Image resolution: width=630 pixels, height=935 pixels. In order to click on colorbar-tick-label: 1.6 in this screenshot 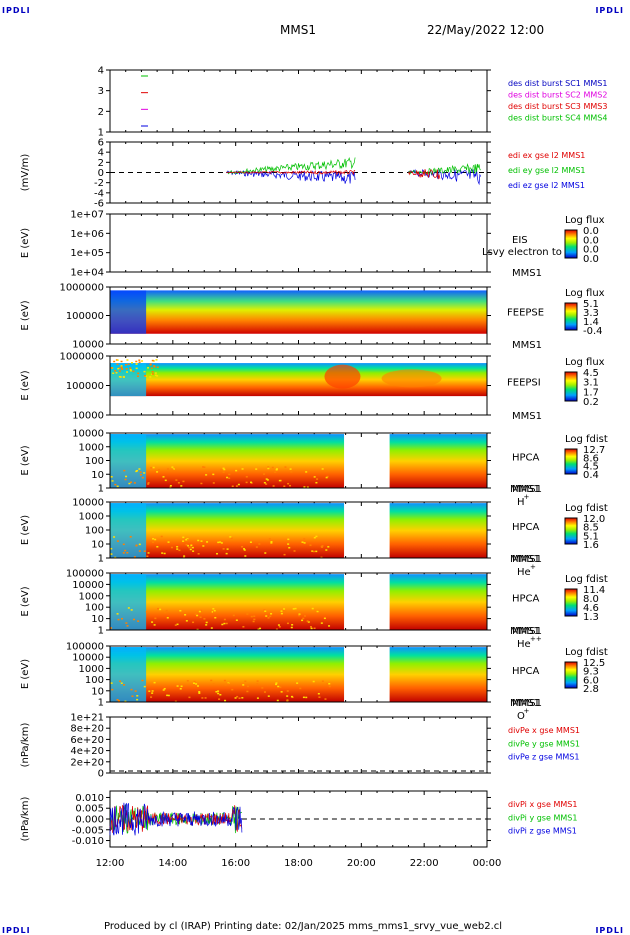, I will do `click(591, 545)`.